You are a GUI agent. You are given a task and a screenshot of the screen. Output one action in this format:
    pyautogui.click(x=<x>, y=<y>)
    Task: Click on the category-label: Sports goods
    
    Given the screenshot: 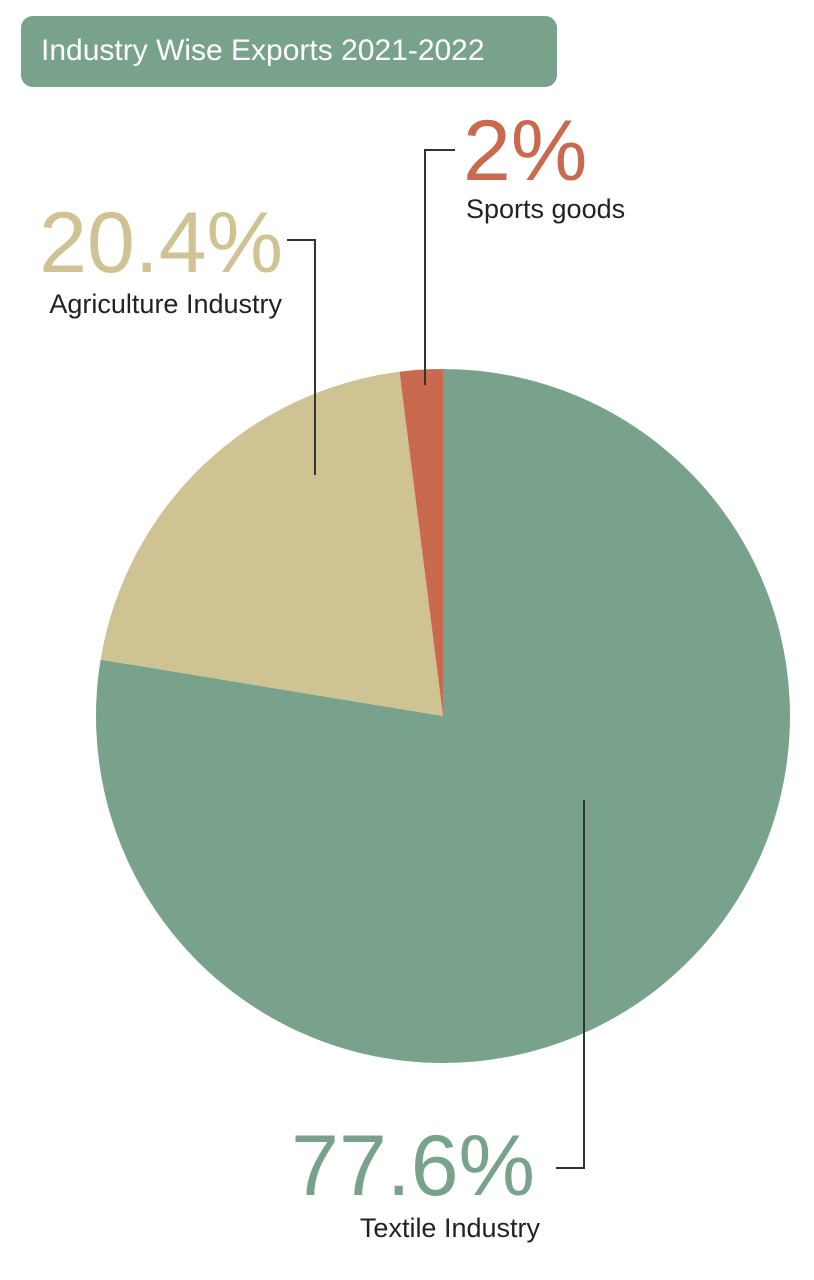 What is the action you would take?
    pyautogui.click(x=545, y=209)
    